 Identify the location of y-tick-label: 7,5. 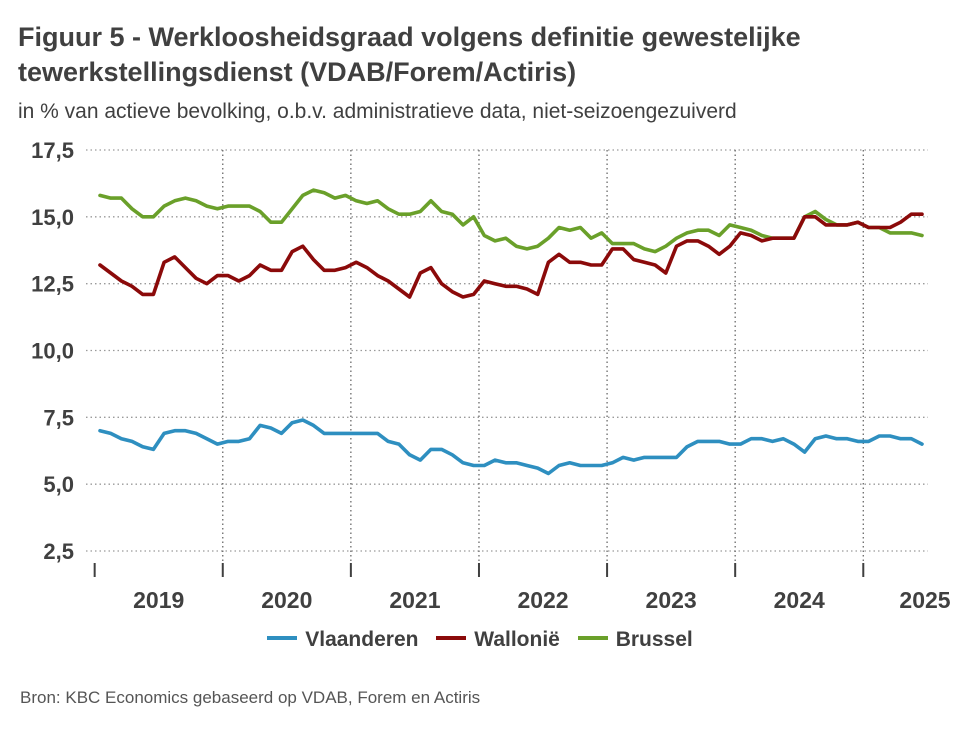
(58, 417).